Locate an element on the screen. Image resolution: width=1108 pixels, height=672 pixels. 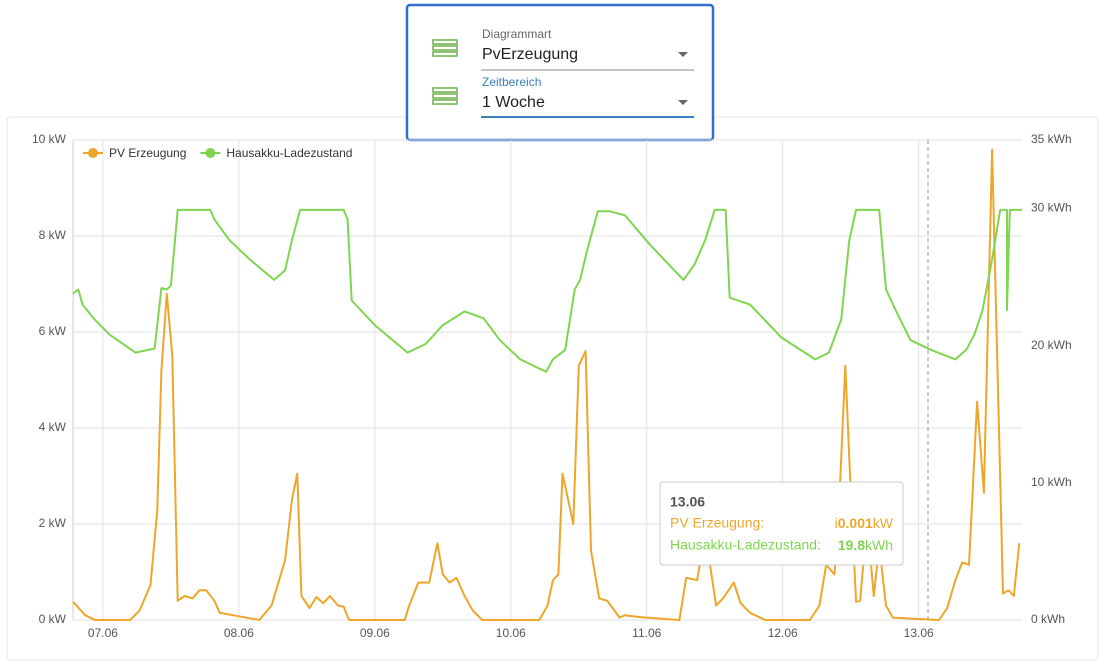
y-tick-label: 4 kW is located at coordinates (53, 427).